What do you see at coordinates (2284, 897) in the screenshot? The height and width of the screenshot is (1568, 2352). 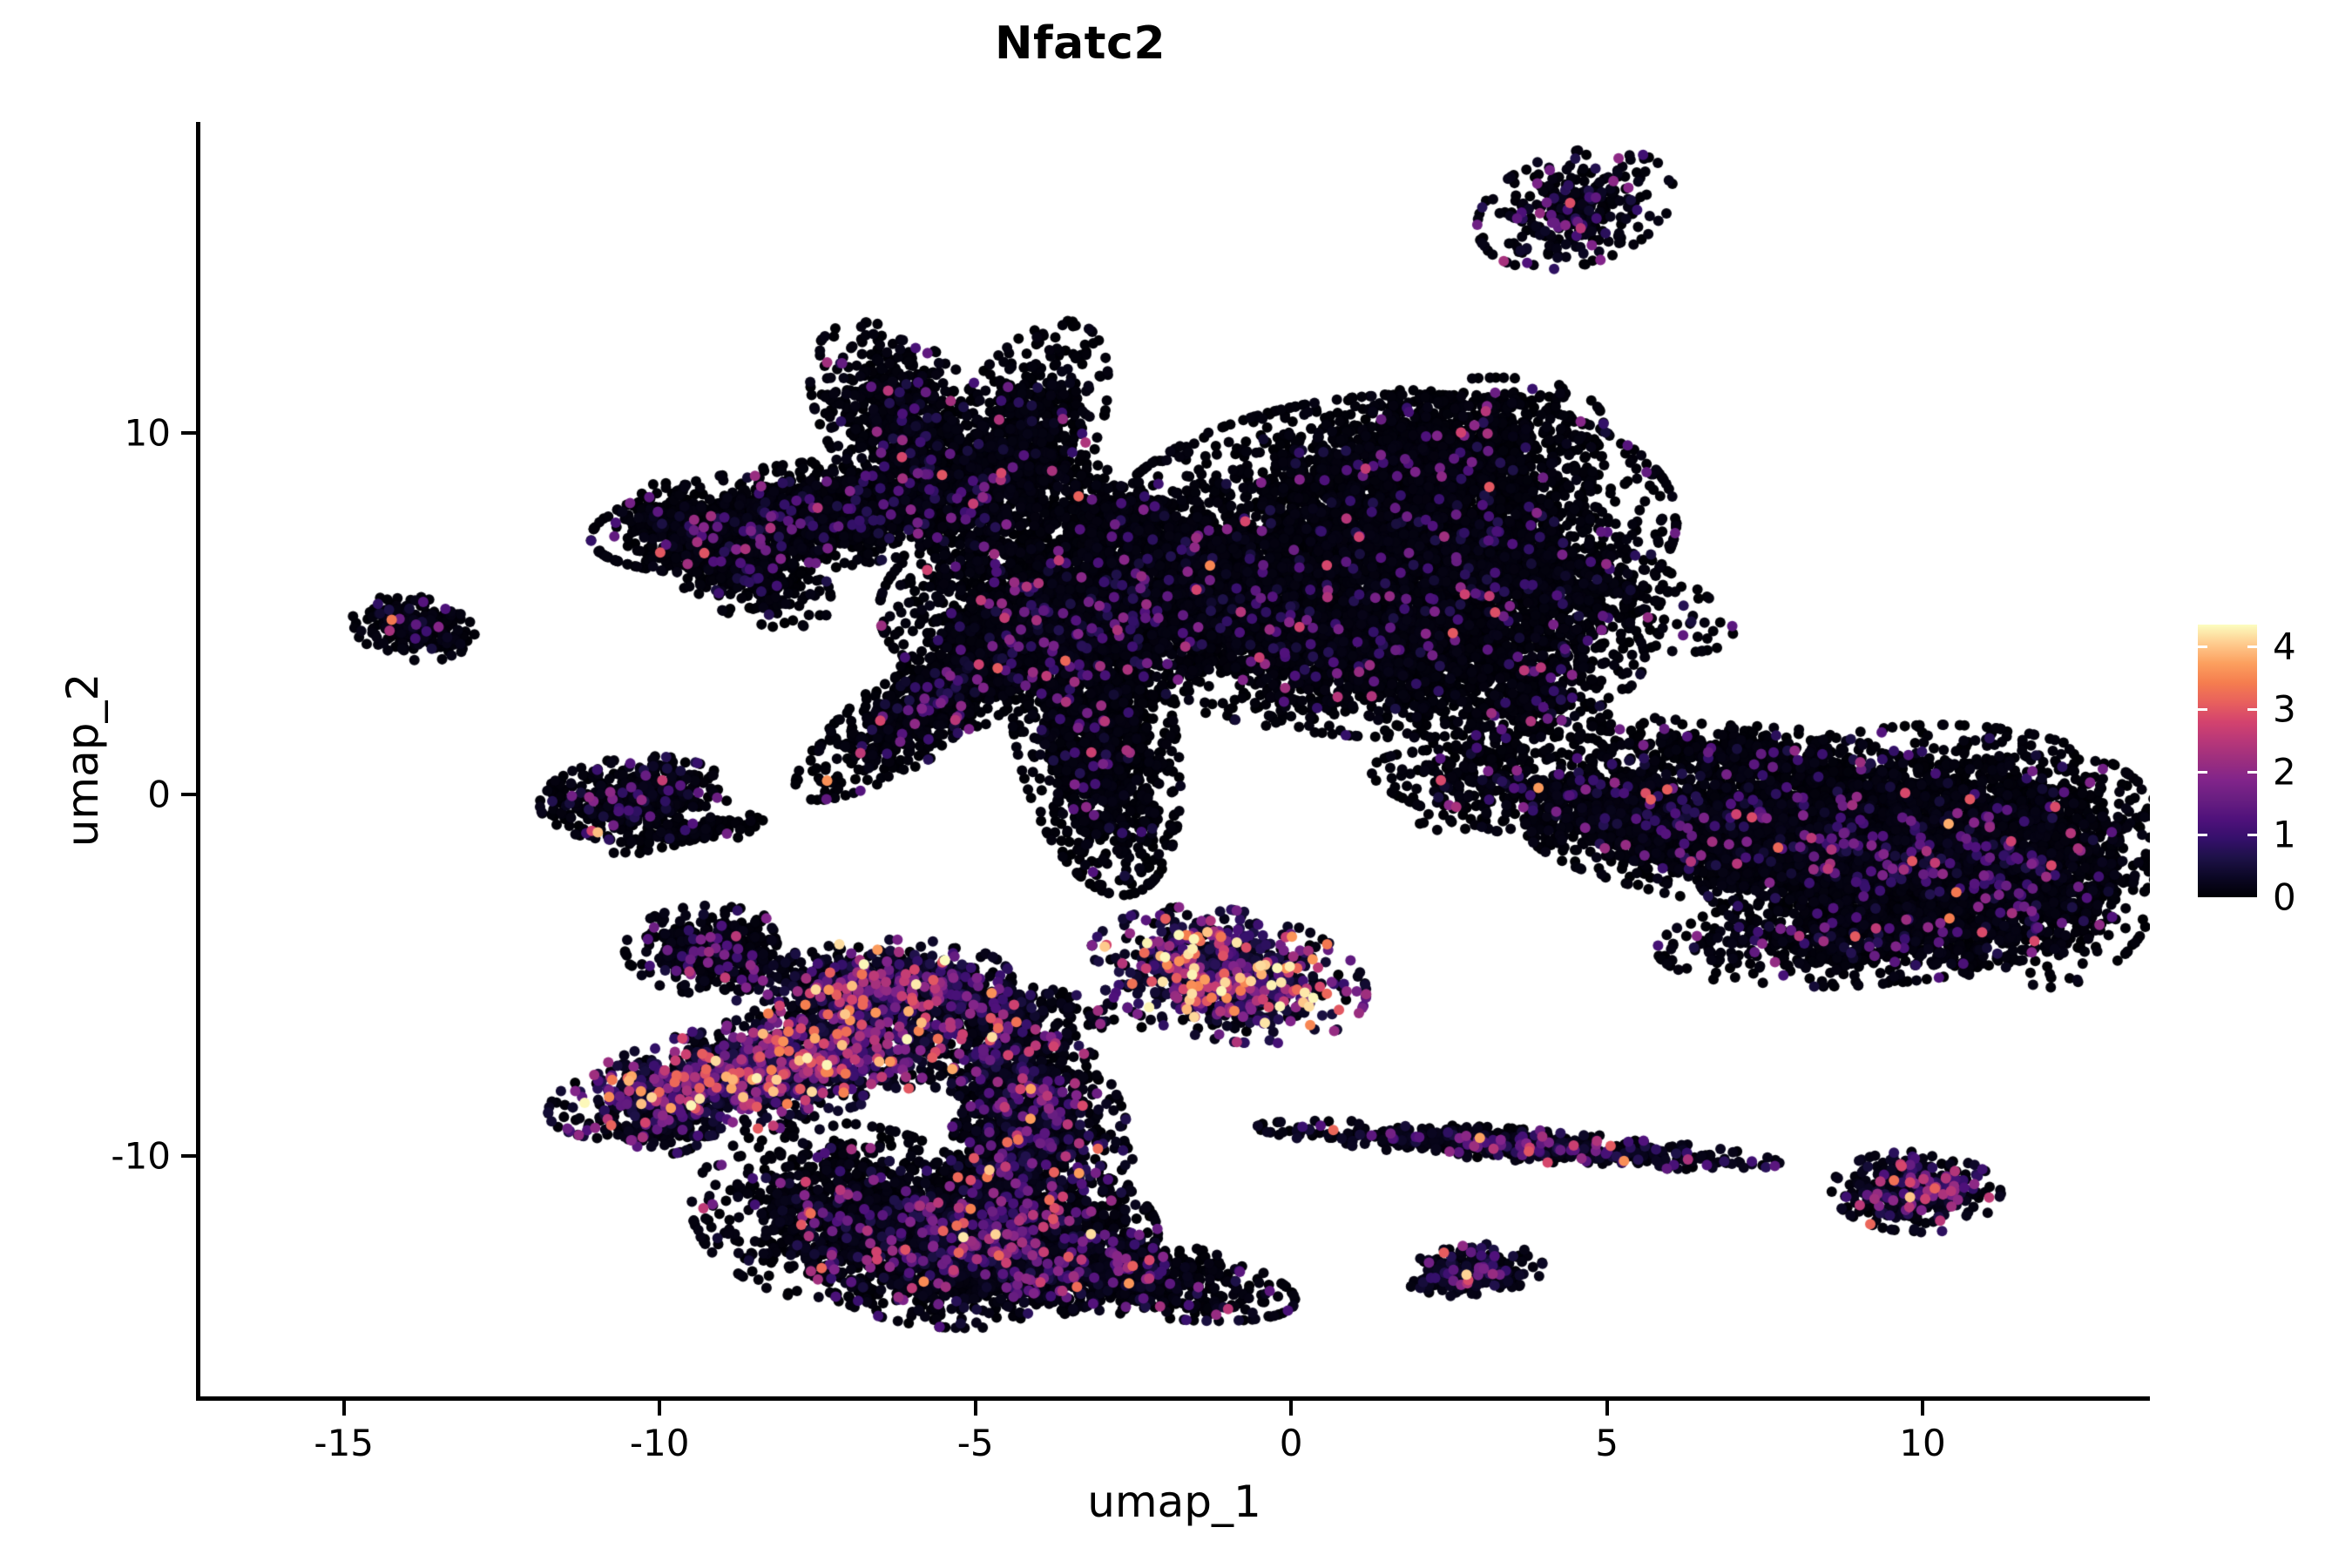 I see `colorbar-tick-label: 0` at bounding box center [2284, 897].